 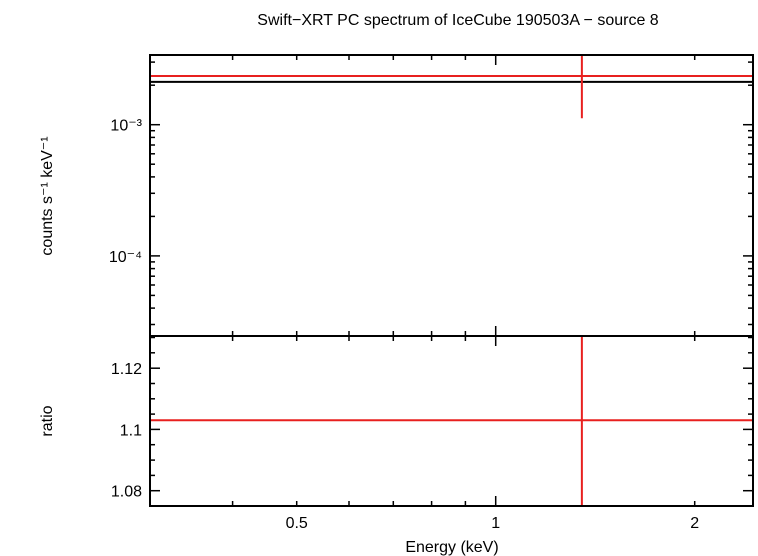 I want to click on spectrum-y-tick-label: 10⁻³, so click(x=126, y=126).